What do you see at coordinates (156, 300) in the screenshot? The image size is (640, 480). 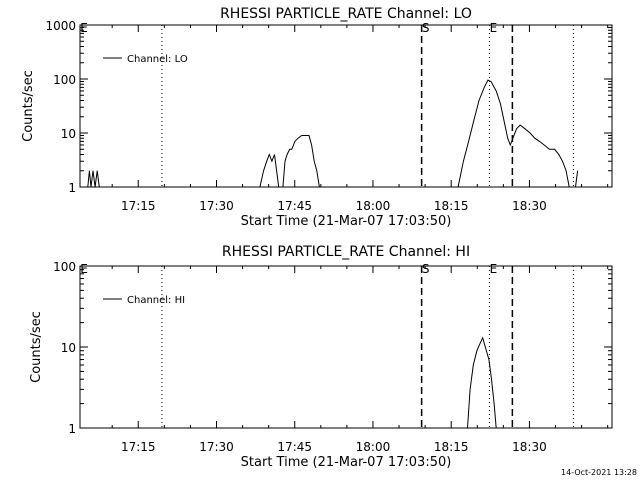 I see `legend-label: Channel: HI` at bounding box center [156, 300].